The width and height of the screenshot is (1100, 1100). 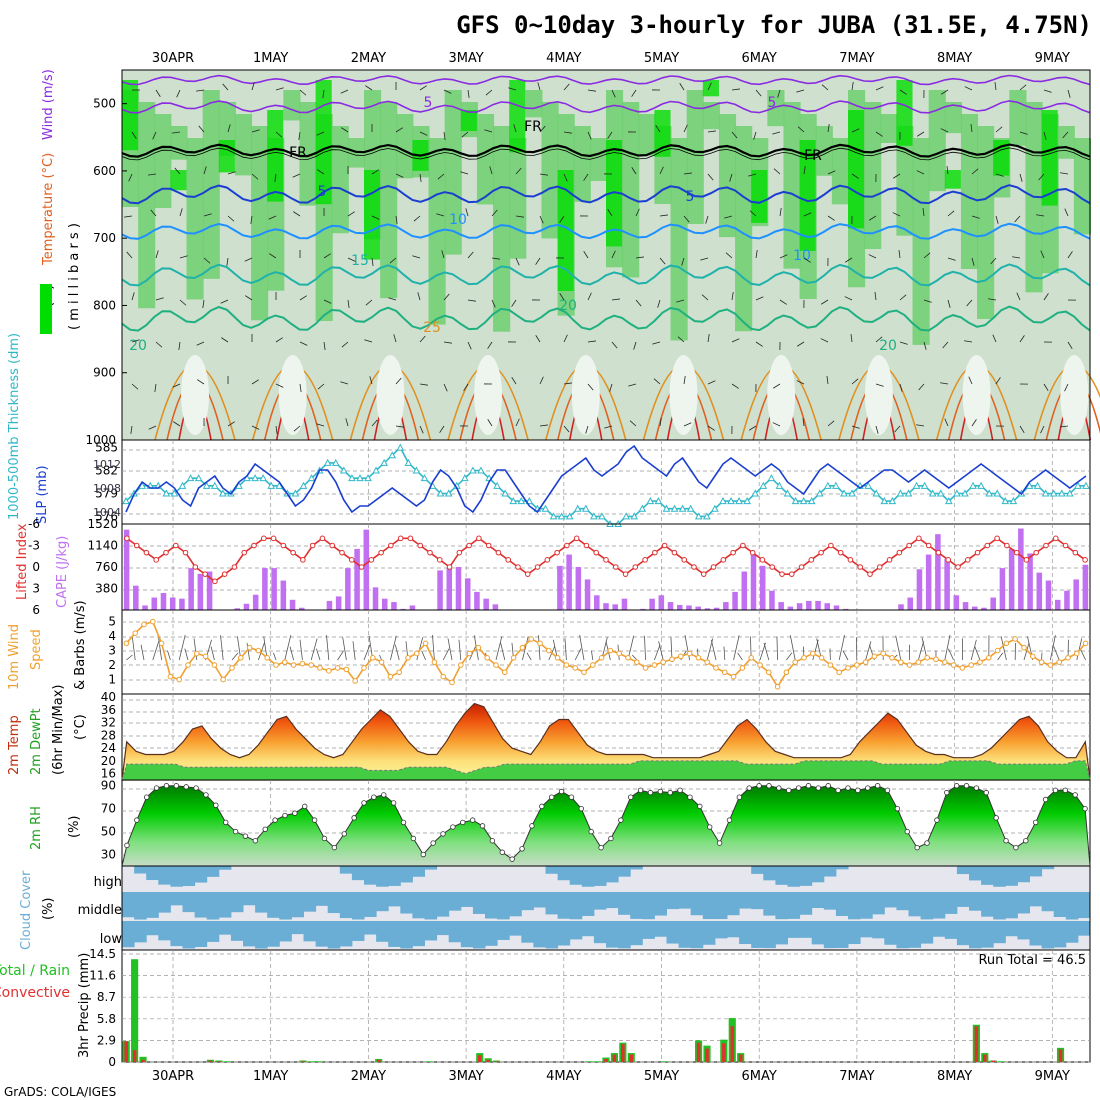 What do you see at coordinates (74, 276) in the screenshot?
I see `pressure-unit-label: ( m i l l i b a r s )` at bounding box center [74, 276].